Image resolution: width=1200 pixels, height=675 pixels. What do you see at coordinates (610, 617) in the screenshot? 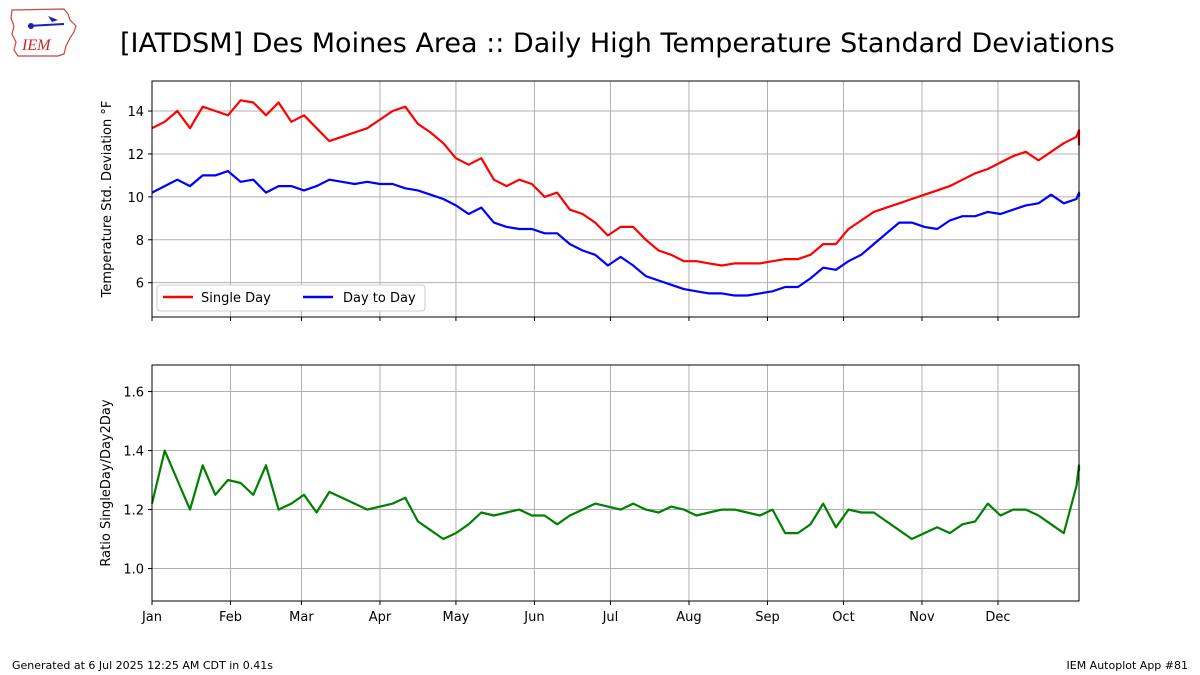
I see `x-tick-label: Jul` at bounding box center [610, 617].